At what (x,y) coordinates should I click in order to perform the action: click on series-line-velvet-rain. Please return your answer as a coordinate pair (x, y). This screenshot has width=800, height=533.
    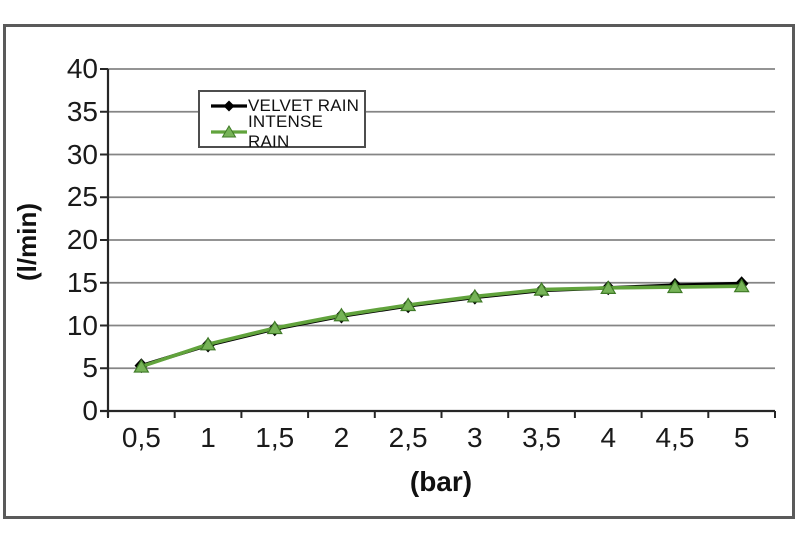
    Looking at the image, I should click on (441, 324).